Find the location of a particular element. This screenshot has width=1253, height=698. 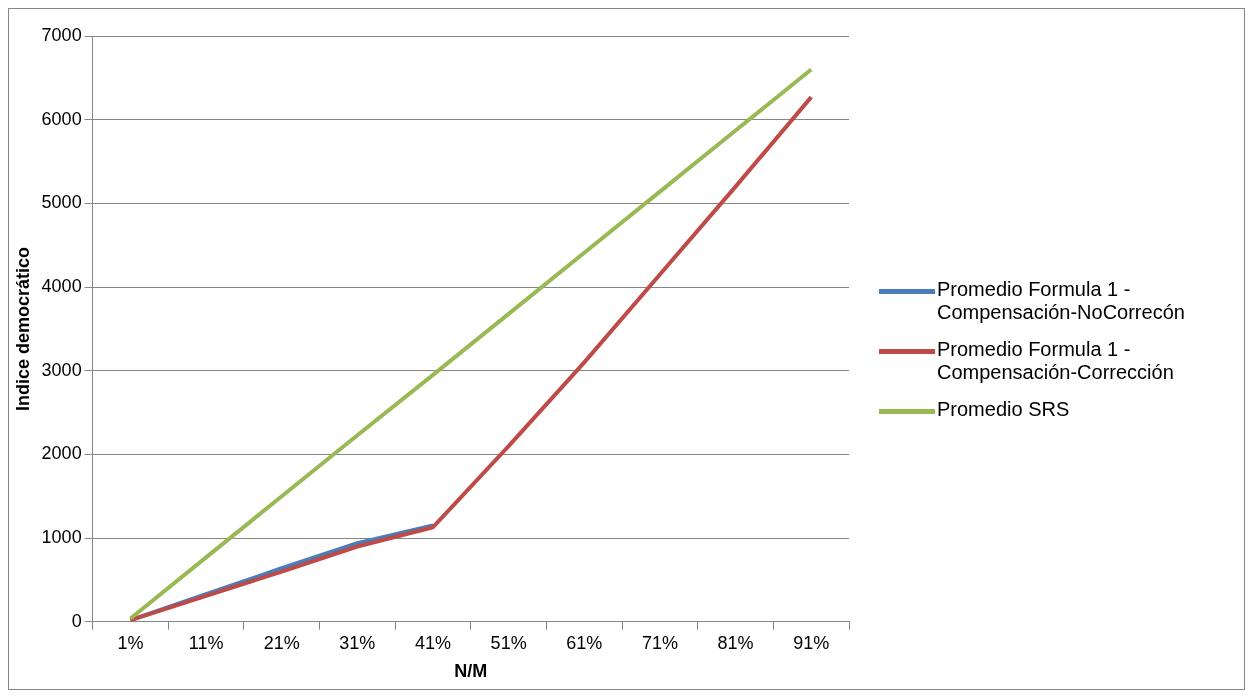

y-tick-label: 4000 is located at coordinates (61, 286).